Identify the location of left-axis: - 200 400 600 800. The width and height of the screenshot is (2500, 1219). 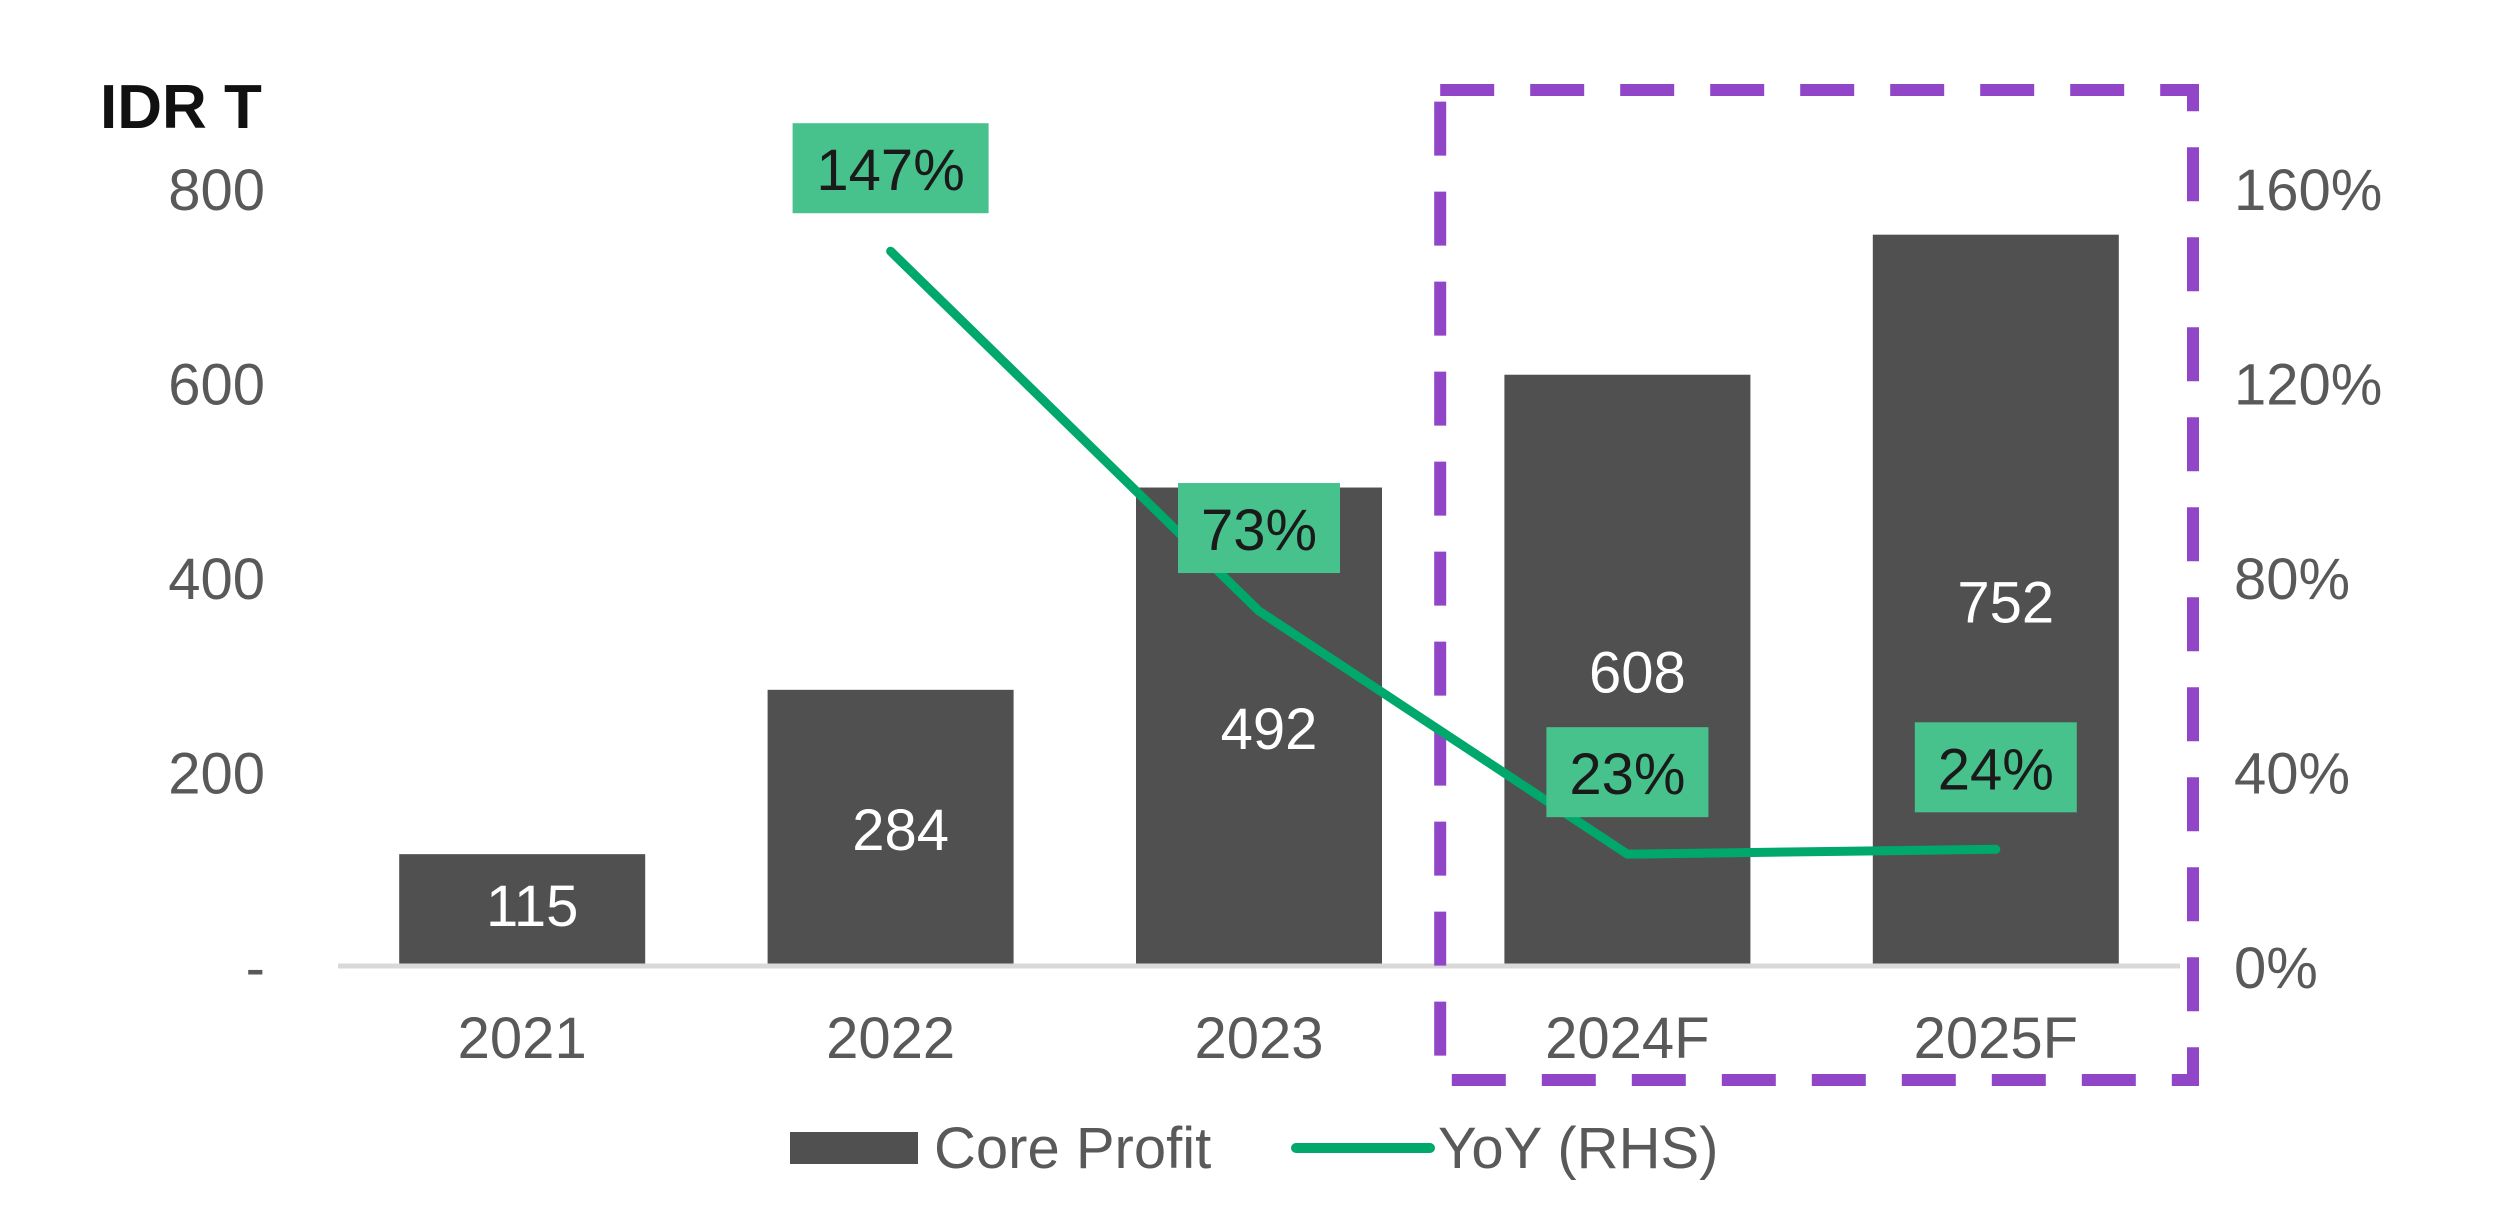
(216, 579).